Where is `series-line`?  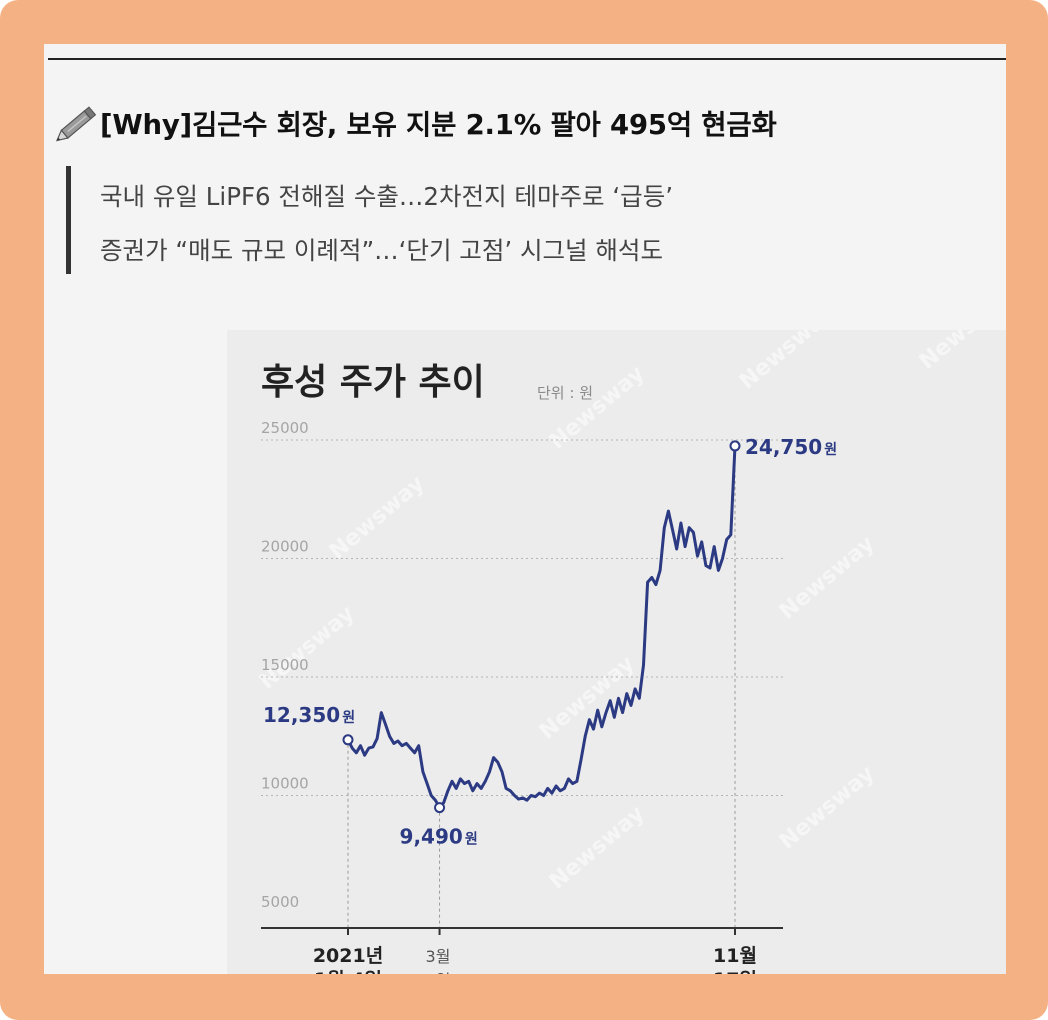
series-line is located at coordinates (541, 627).